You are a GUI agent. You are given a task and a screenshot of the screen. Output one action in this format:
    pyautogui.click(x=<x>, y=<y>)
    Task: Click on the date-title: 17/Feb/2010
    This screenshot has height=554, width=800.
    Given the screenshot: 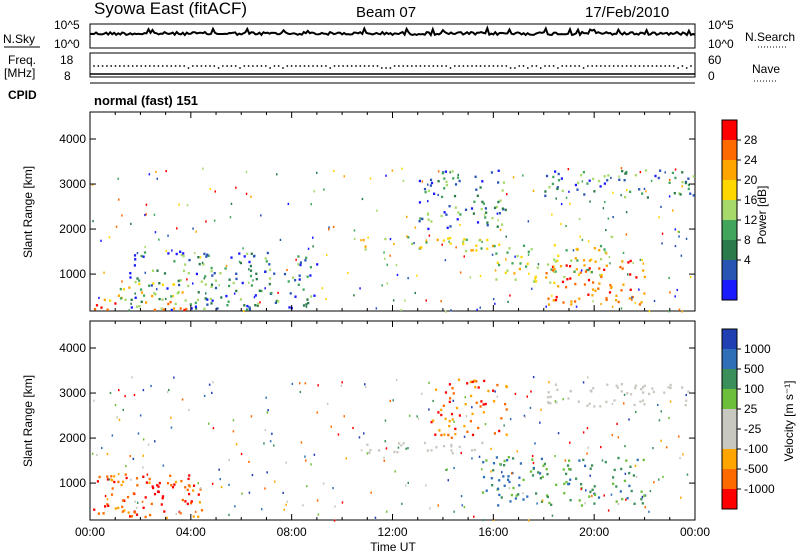 What is the action you would take?
    pyautogui.click(x=627, y=12)
    